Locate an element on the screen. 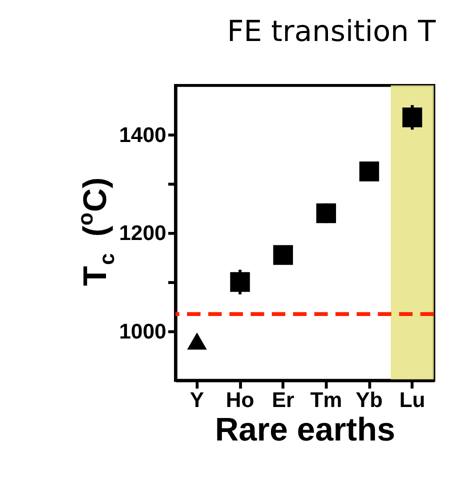 The width and height of the screenshot is (455, 478). y-tick-label: 1000 is located at coordinates (142, 332).